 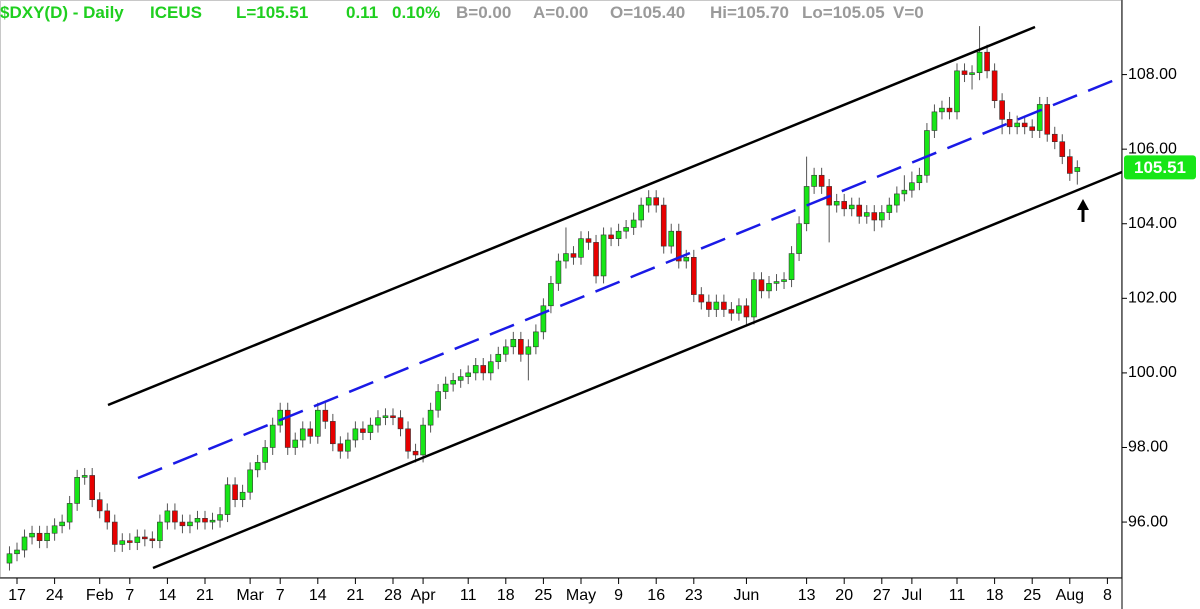 I want to click on x-tick-label: Aug, so click(x=1070, y=595).